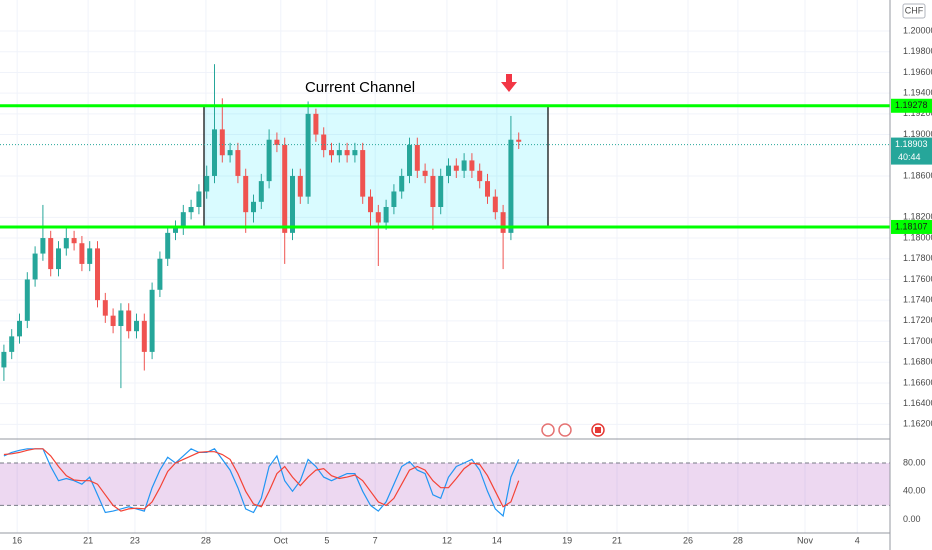 The height and width of the screenshot is (550, 932). What do you see at coordinates (917, 30) in the screenshot?
I see `y-tick-label: 1.20000` at bounding box center [917, 30].